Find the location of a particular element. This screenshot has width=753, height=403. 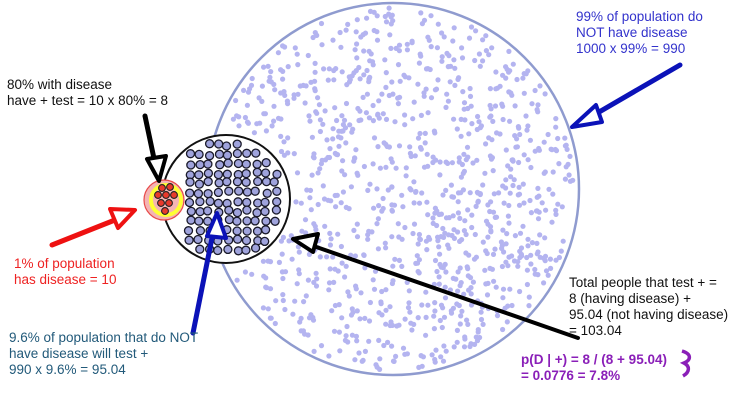

arrow-no-disease is located at coordinates (626, 95).